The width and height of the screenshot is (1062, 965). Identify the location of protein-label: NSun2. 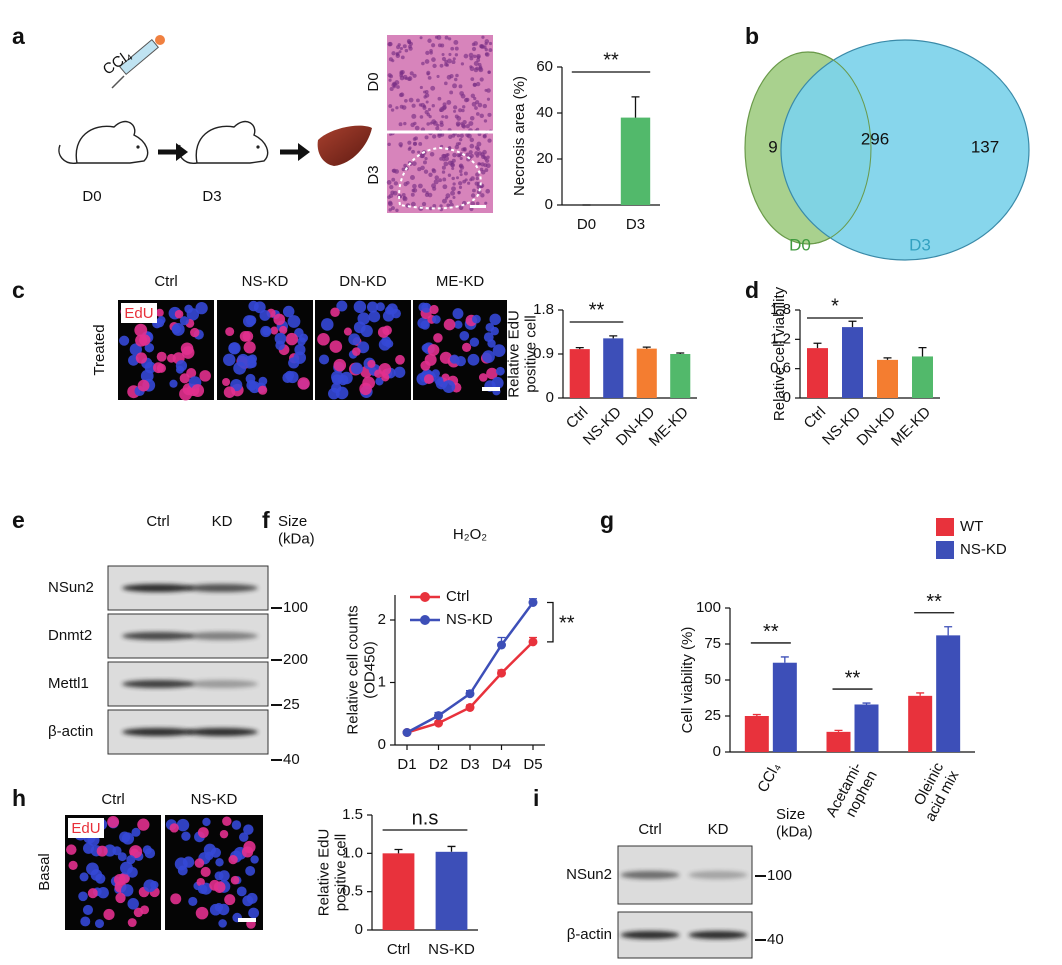
(589, 874).